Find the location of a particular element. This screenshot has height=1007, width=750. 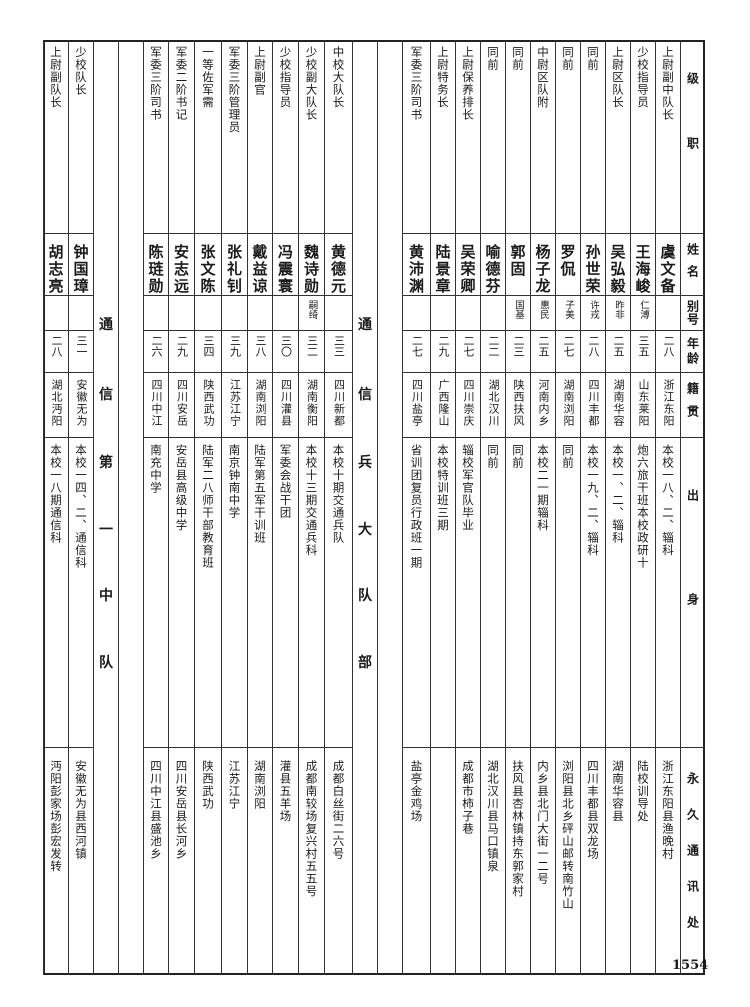

section-heading-char: 大 is located at coordinates (365, 530).